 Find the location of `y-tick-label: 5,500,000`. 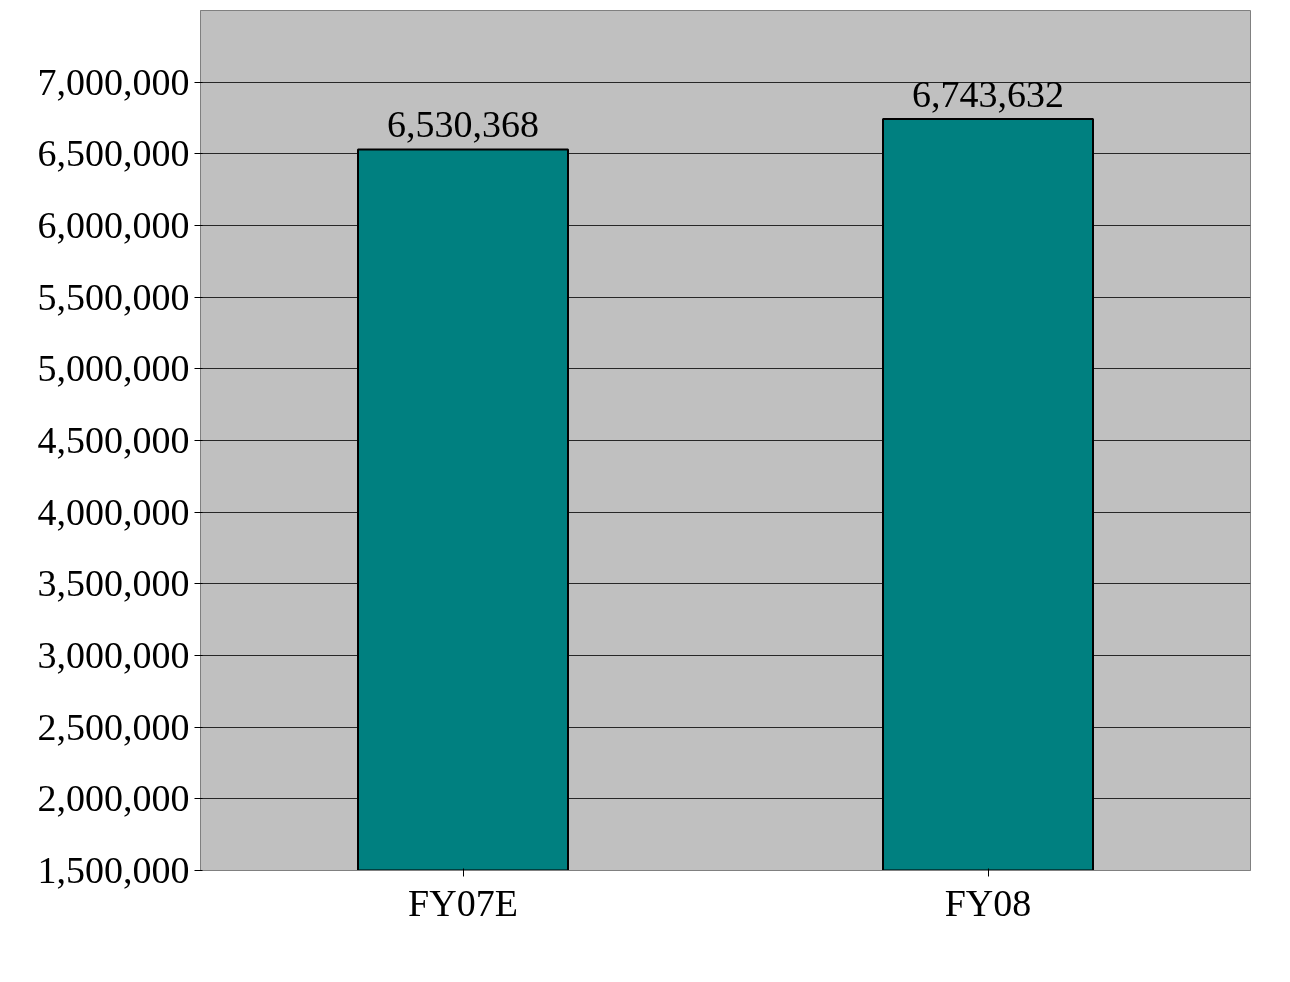

y-tick-label: 5,500,000 is located at coordinates (113, 296).